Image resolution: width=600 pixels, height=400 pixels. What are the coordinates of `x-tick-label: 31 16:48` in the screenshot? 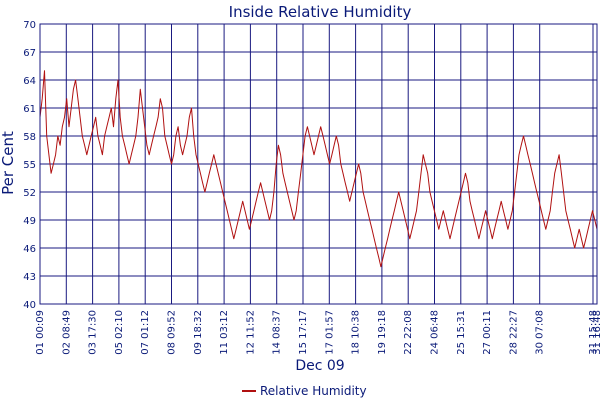 It's located at (596, 332).